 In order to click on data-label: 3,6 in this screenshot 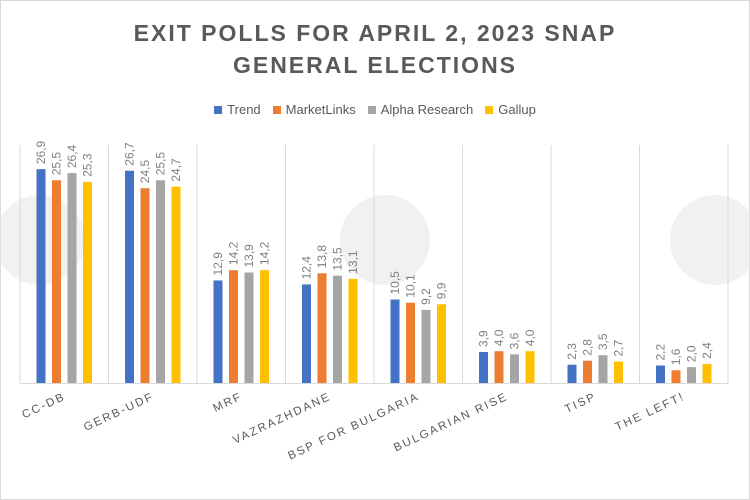, I will do `click(515, 340)`.